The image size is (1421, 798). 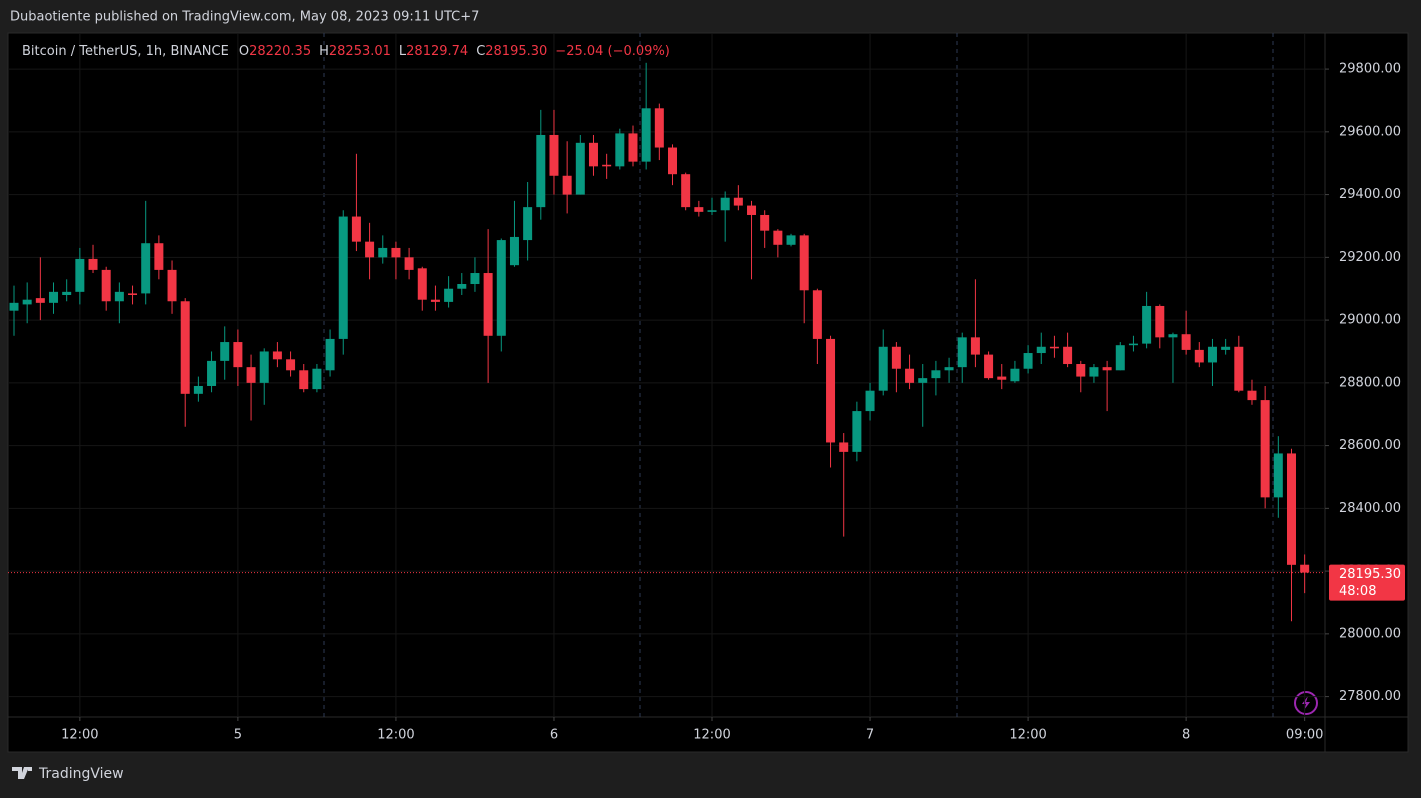 What do you see at coordinates (1370, 696) in the screenshot?
I see `y-tick-label: 27800.00` at bounding box center [1370, 696].